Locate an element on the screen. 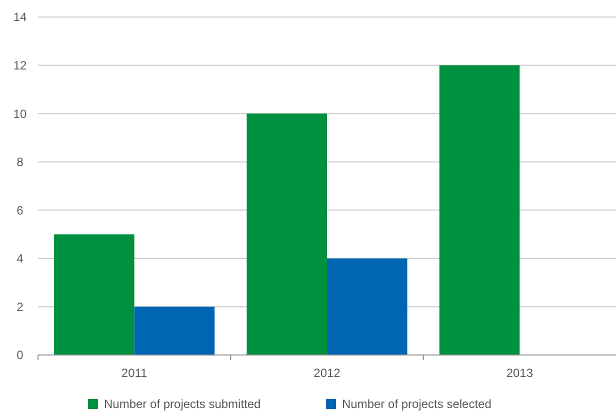 This screenshot has height=417, width=616. x-tick-label: 2012 is located at coordinates (327, 373).